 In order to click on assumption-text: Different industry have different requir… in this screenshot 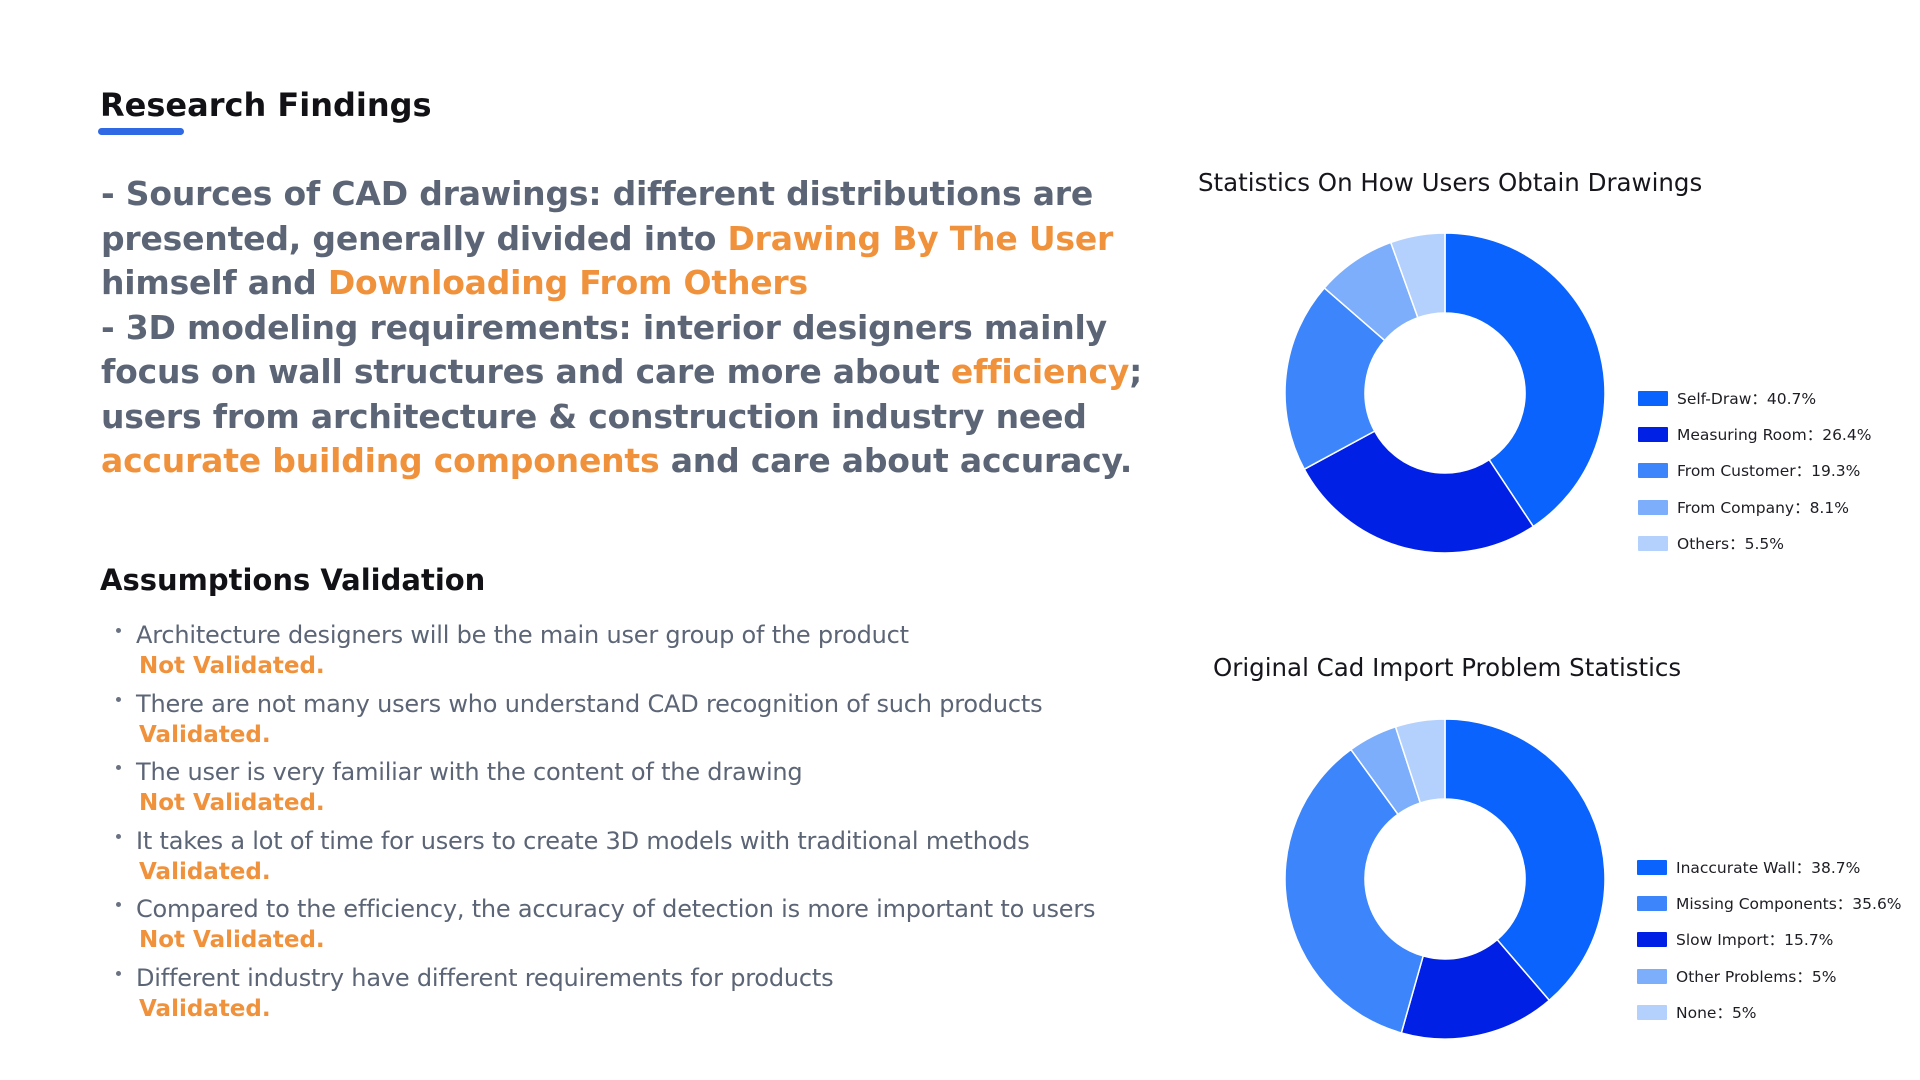, I will do `click(485, 977)`.